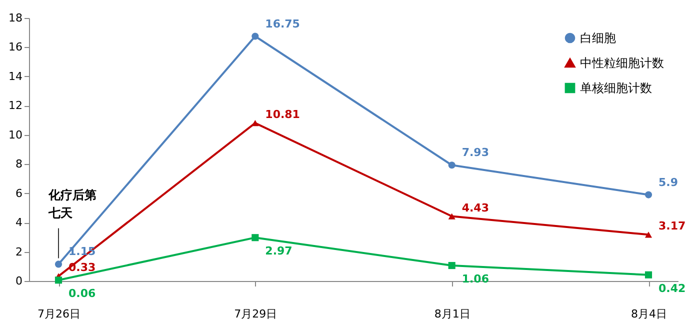  What do you see at coordinates (15, 18) in the screenshot?
I see `y-tick-label: 18` at bounding box center [15, 18].